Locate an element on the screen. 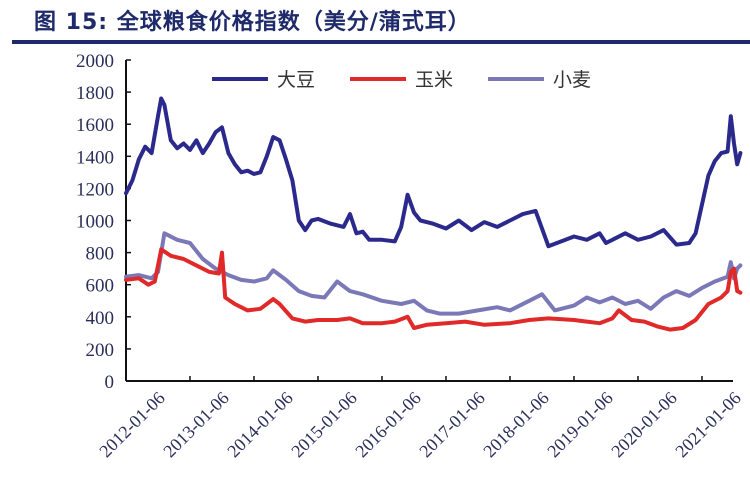 The height and width of the screenshot is (500, 750). x-tick-label: 2020-01-06 is located at coordinates (644, 425).